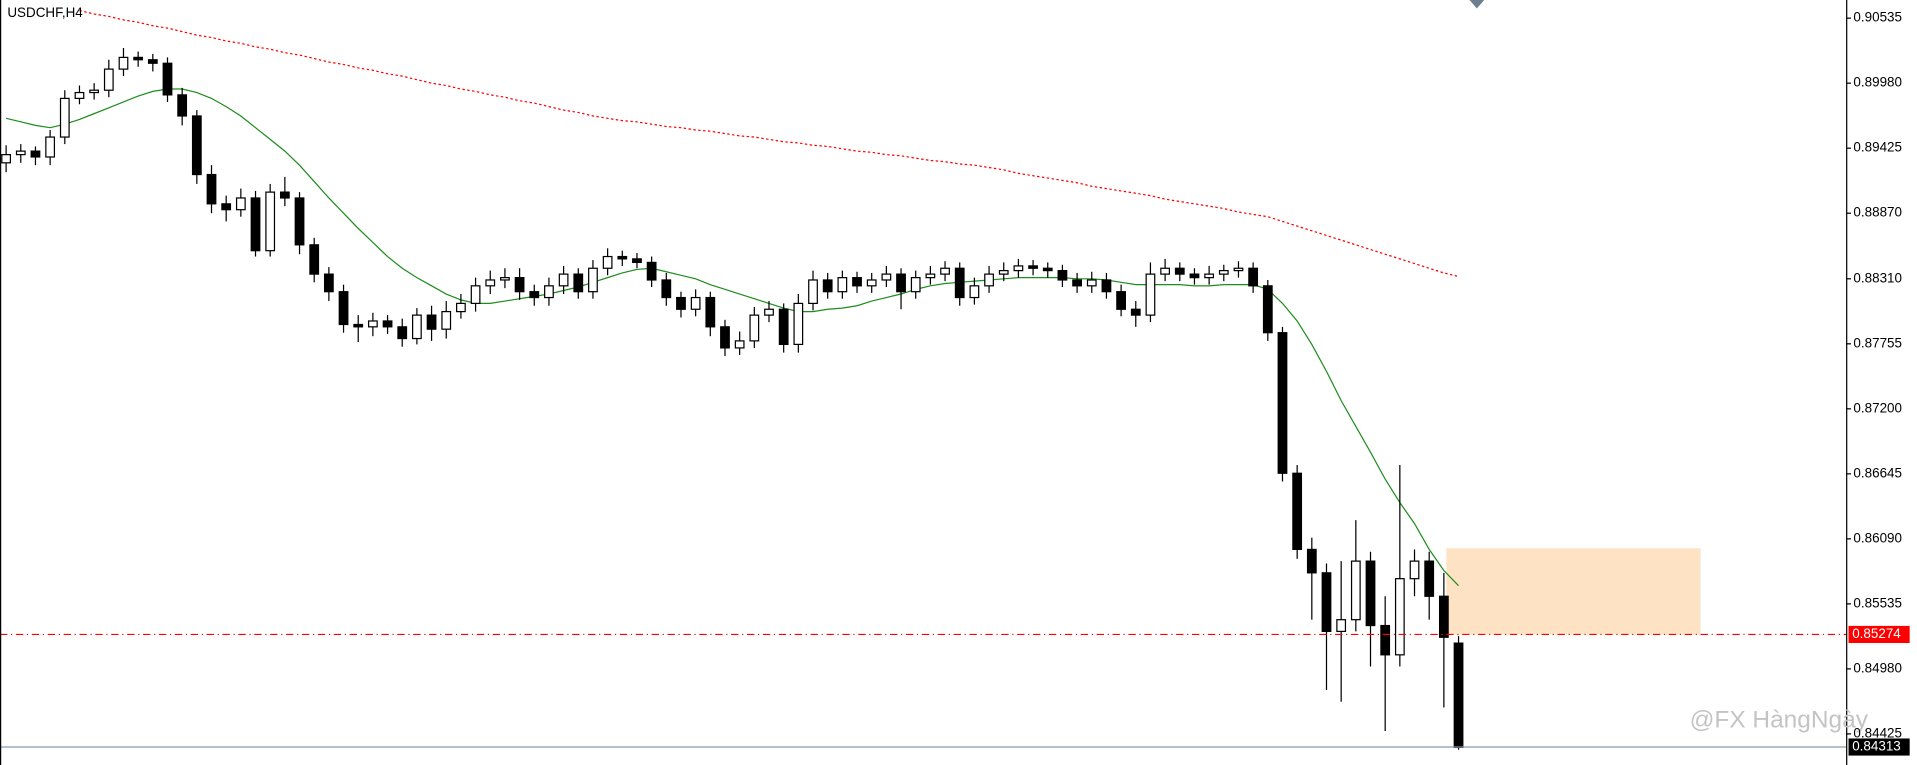 This screenshot has height=765, width=1917. What do you see at coordinates (1877, 602) in the screenshot?
I see `y-tick-label: 0.85535` at bounding box center [1877, 602].